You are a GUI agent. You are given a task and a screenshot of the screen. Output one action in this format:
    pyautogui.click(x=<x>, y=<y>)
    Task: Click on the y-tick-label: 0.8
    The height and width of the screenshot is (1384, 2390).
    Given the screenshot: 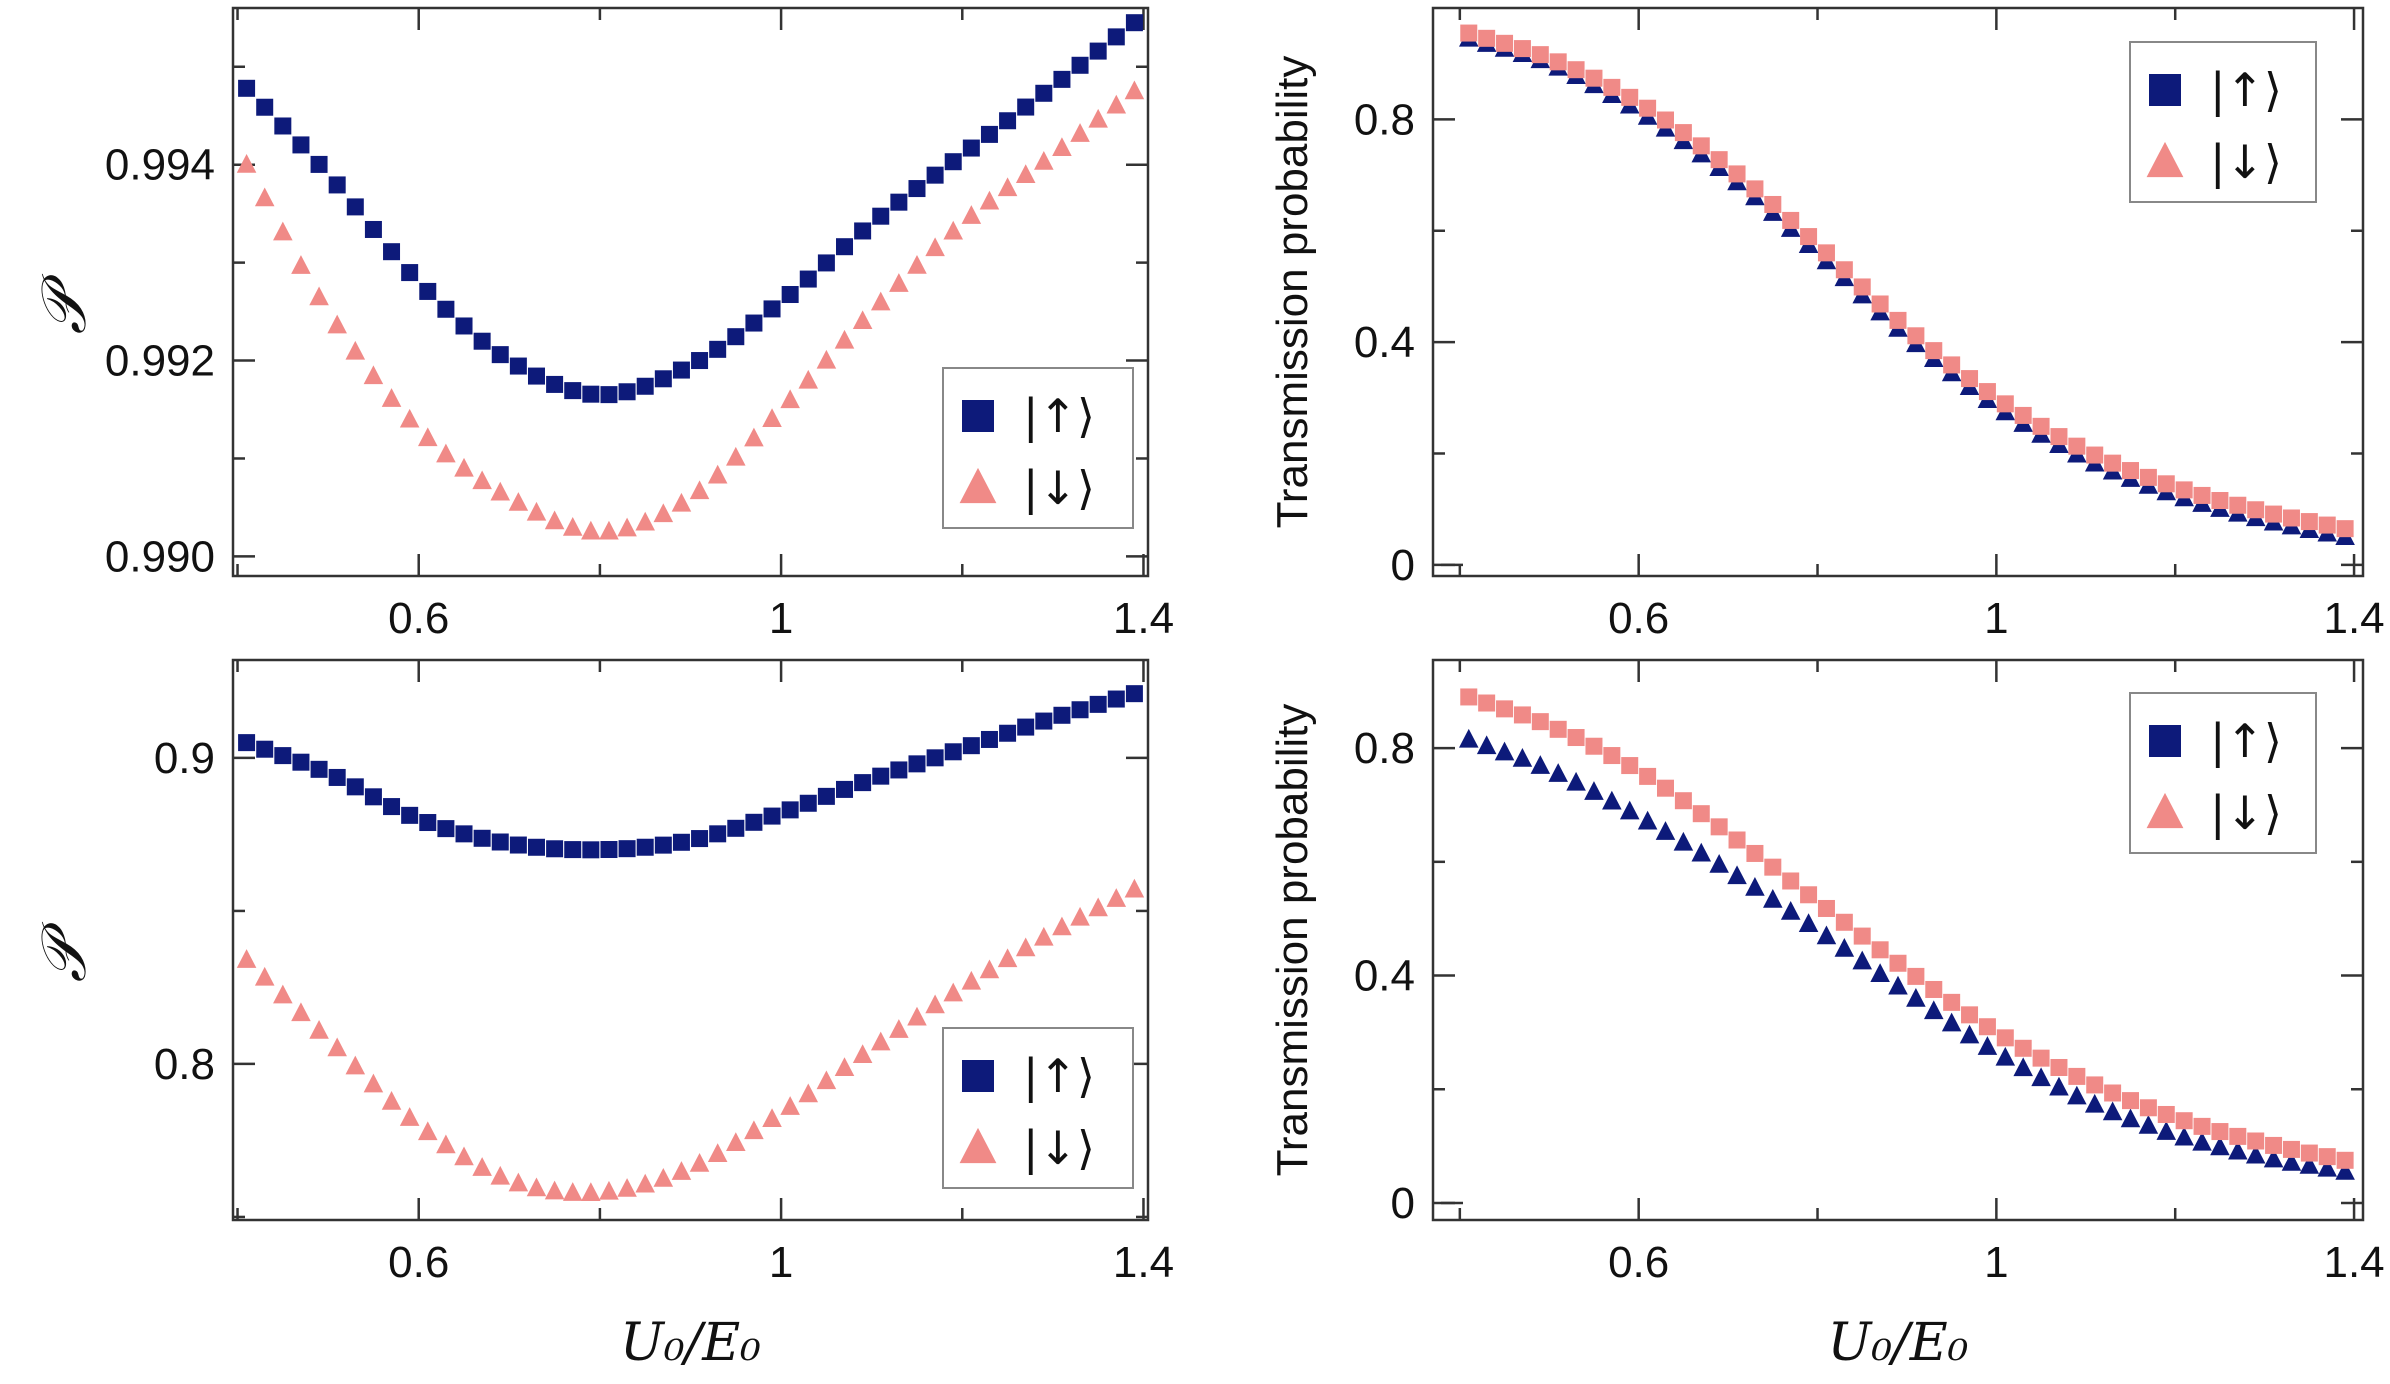 What is the action you would take?
    pyautogui.click(x=1384, y=119)
    